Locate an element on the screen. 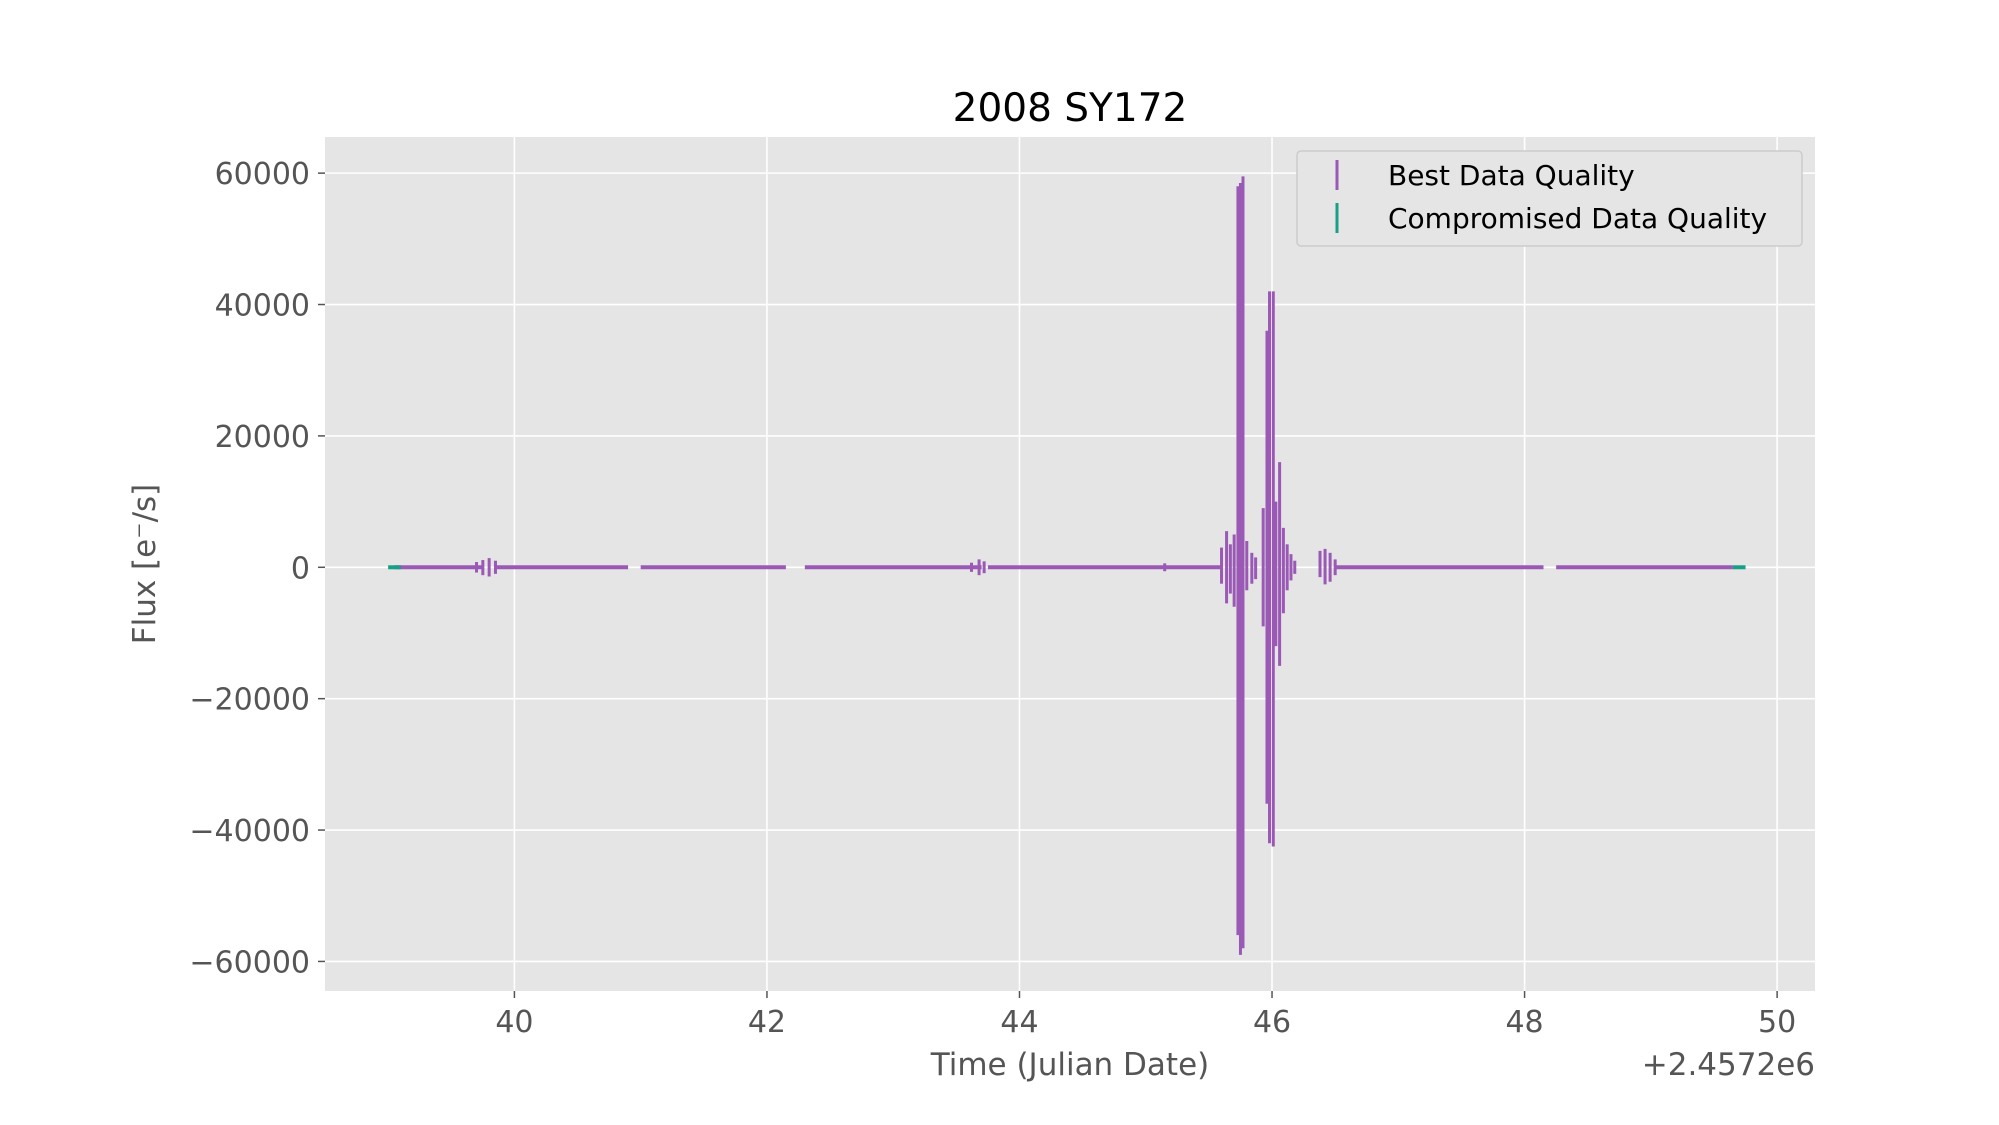 Image resolution: width=1999 pixels, height=1125 pixels. x-tick-label: 40 is located at coordinates (514, 1022).